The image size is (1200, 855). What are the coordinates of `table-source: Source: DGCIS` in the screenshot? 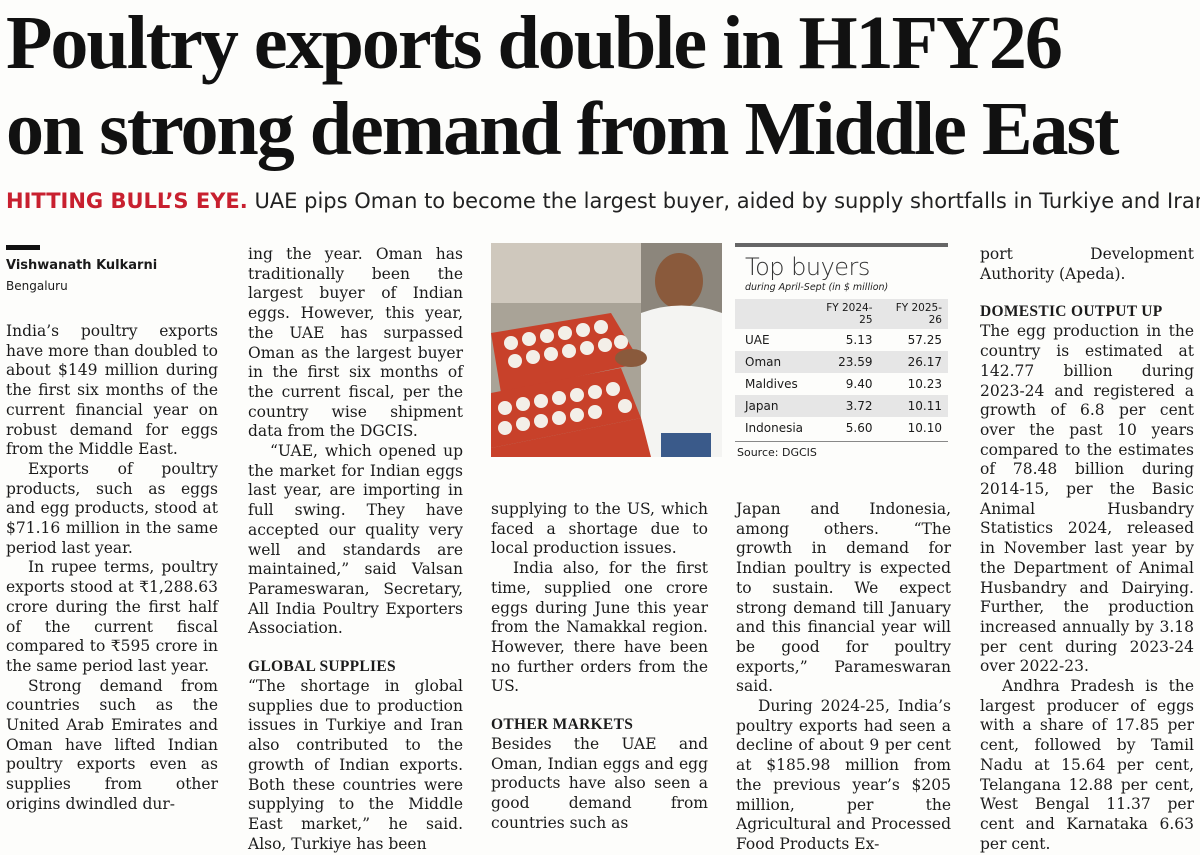 It's located at (777, 452).